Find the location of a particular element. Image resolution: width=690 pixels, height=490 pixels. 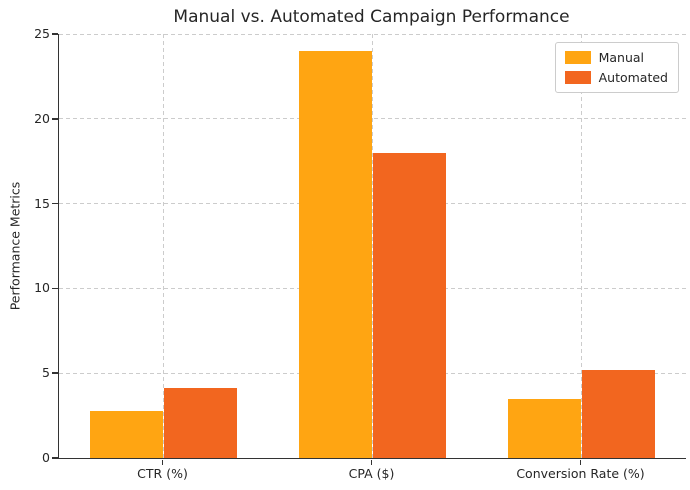

x-tick-label-2: CPA ($) is located at coordinates (371, 473).